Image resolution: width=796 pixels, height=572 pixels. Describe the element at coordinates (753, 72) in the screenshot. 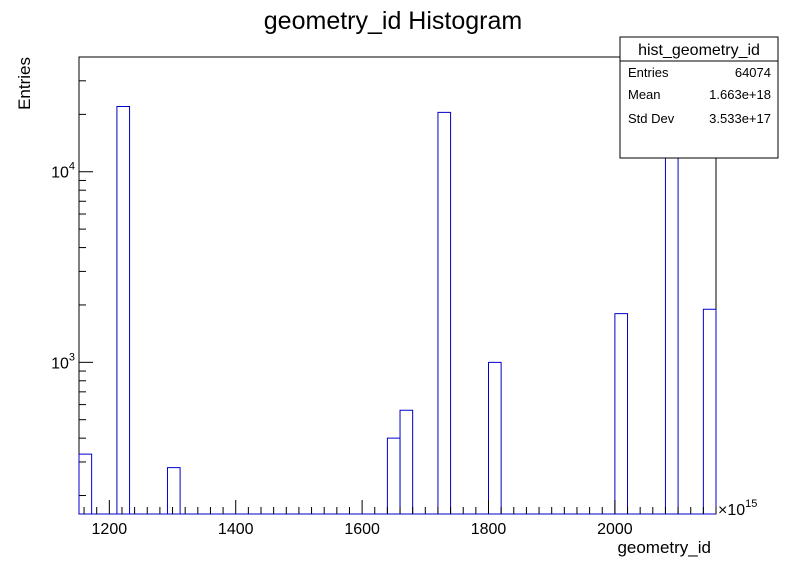

I see `stats-entries-value: 64074` at that location.